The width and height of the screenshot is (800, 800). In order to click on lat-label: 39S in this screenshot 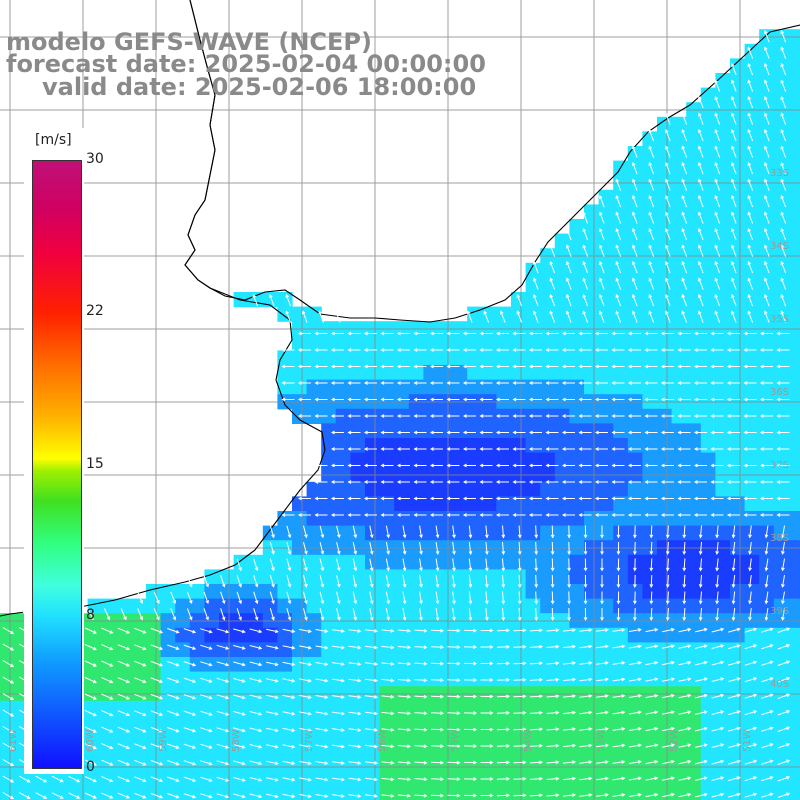, I will do `click(780, 611)`.